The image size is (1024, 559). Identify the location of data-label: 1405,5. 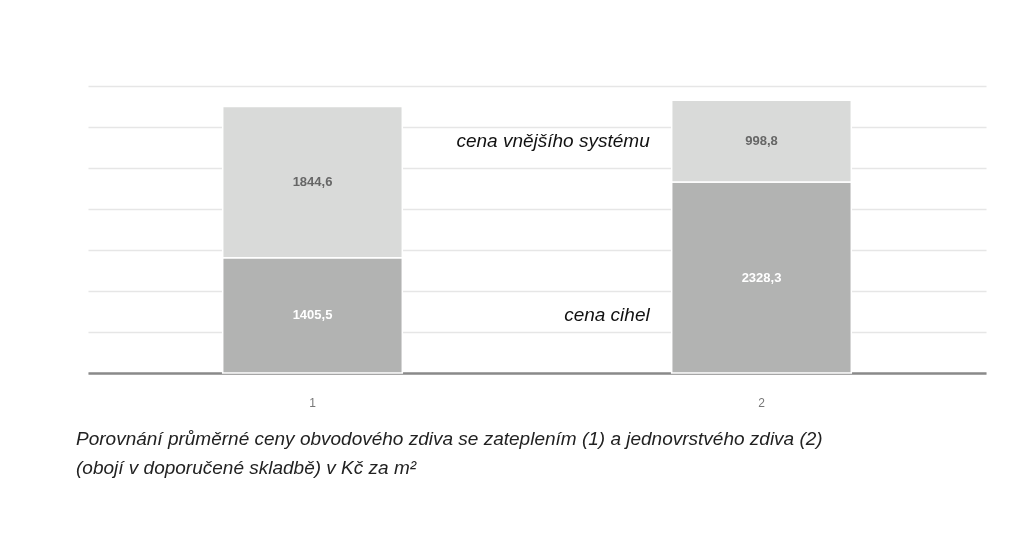
(312, 315).